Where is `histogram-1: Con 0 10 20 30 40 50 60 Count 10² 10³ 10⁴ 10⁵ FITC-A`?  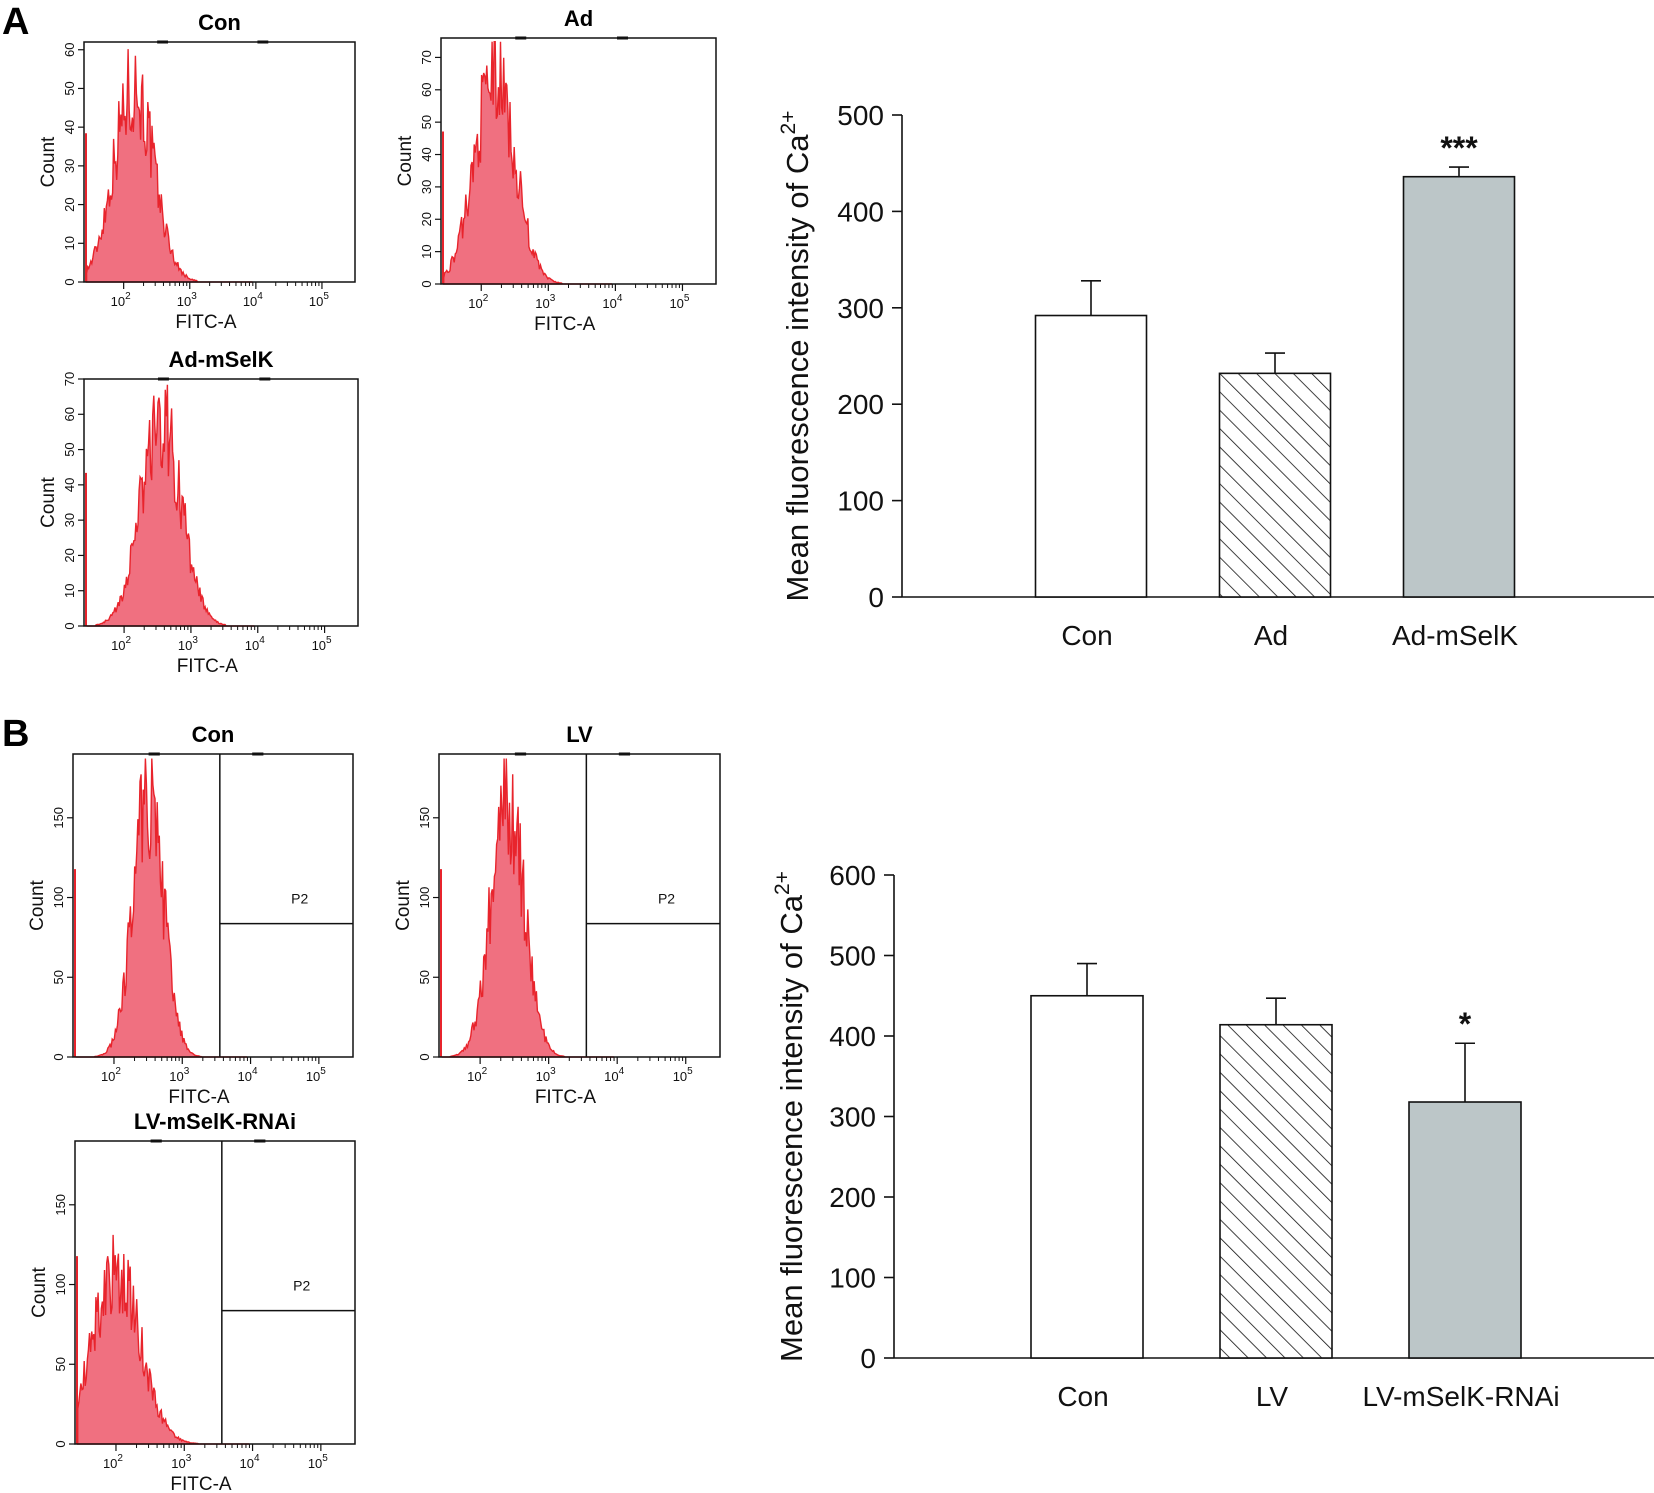 histogram-1: Con 0 10 20 30 40 50 60 Count 10² 10³ 10⁴ 10⁵ FITC-A is located at coordinates (197, 171).